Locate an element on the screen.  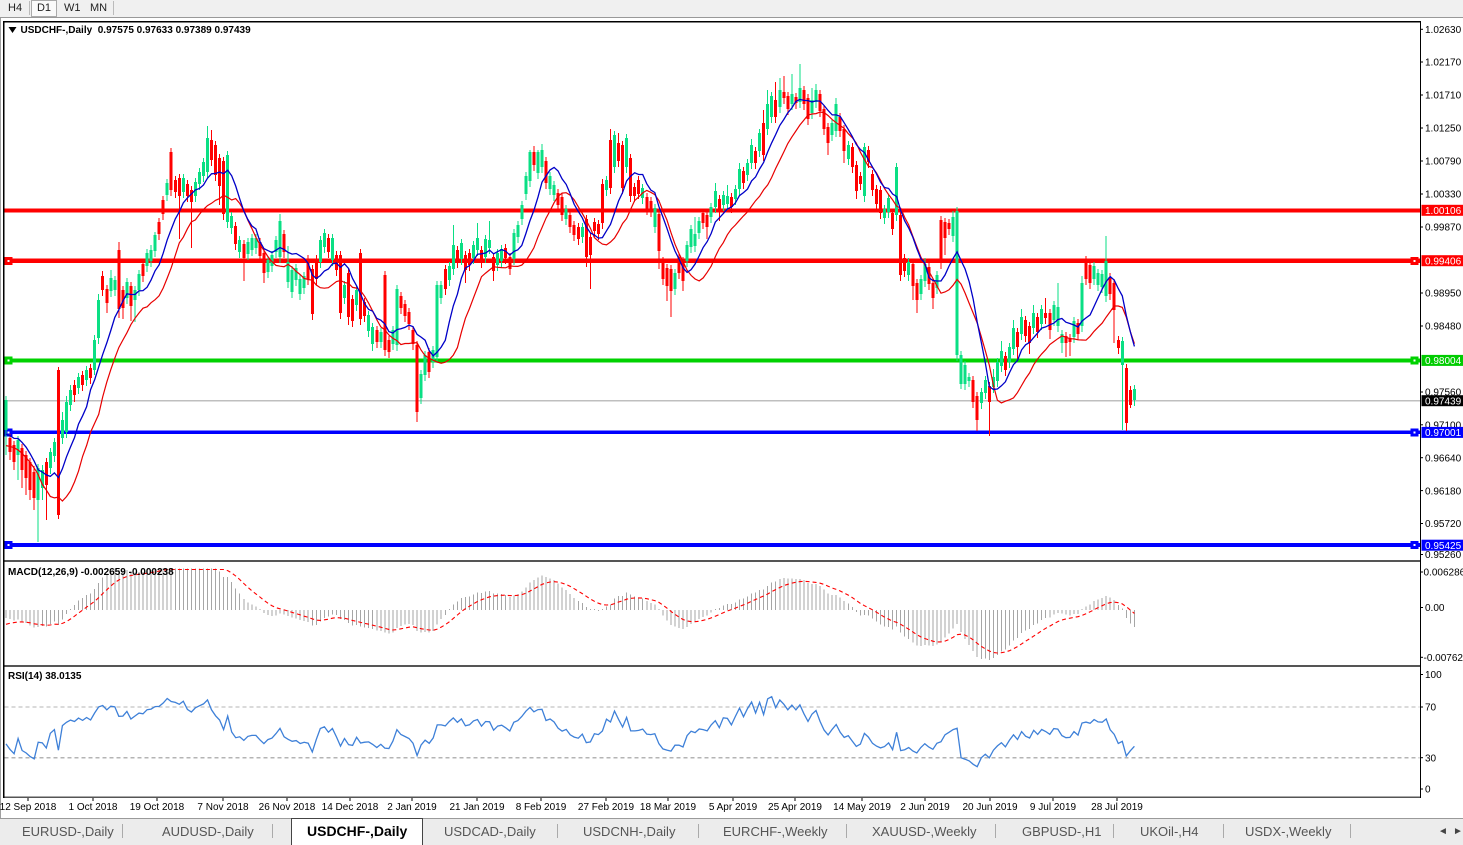
svg-text: 0.97439 is located at coordinates (1443, 401).